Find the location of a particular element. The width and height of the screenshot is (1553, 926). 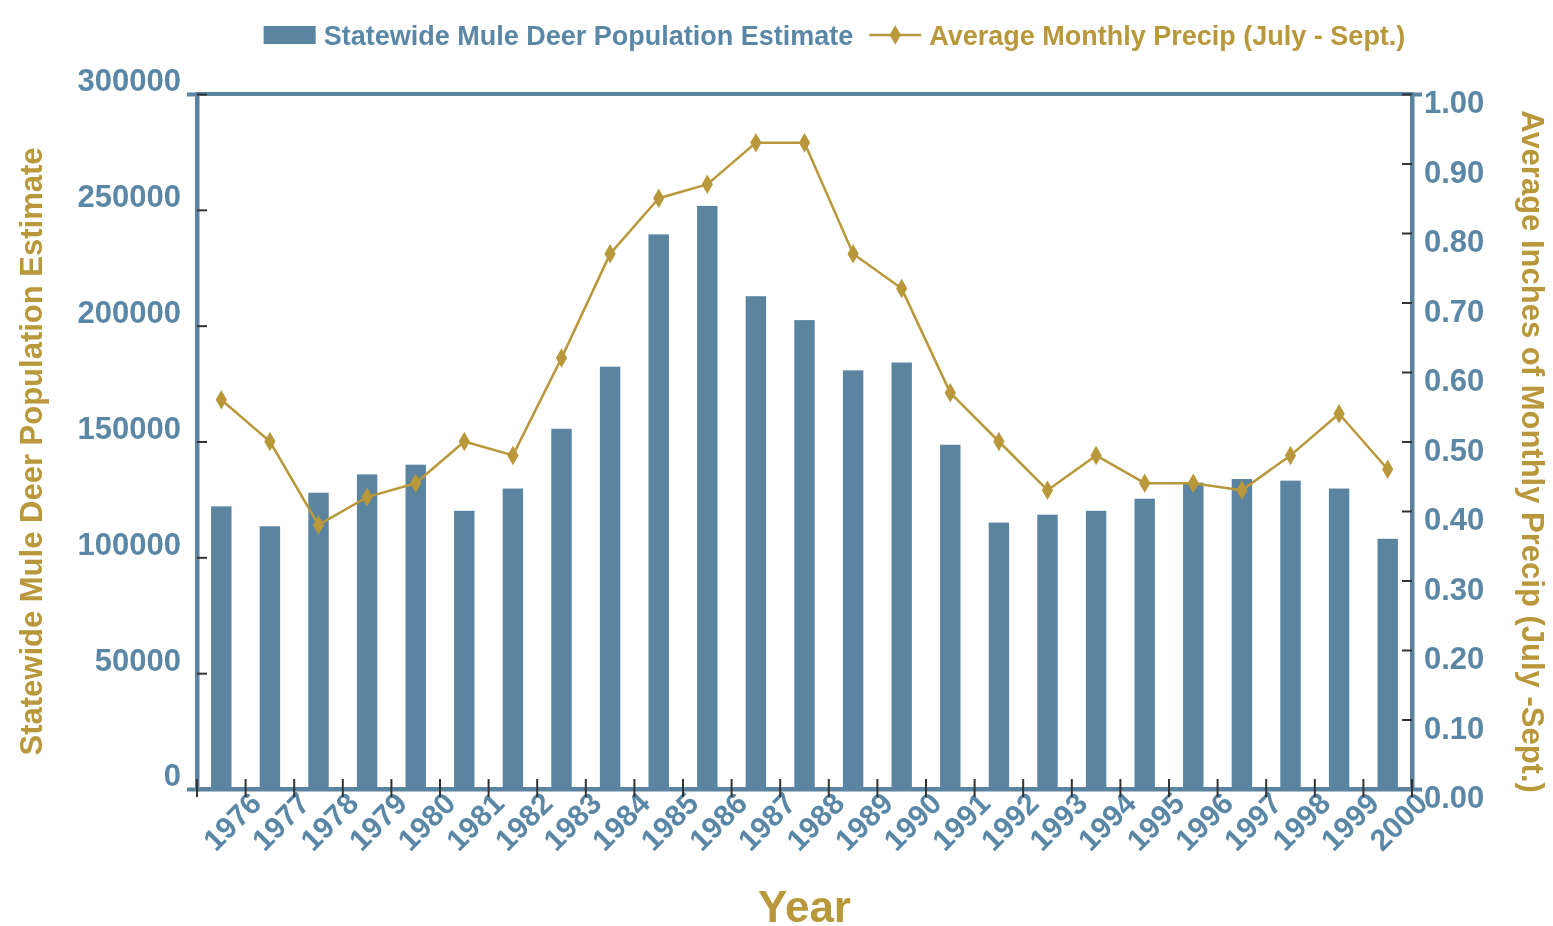

x-axis-title: Year is located at coordinates (804, 904).